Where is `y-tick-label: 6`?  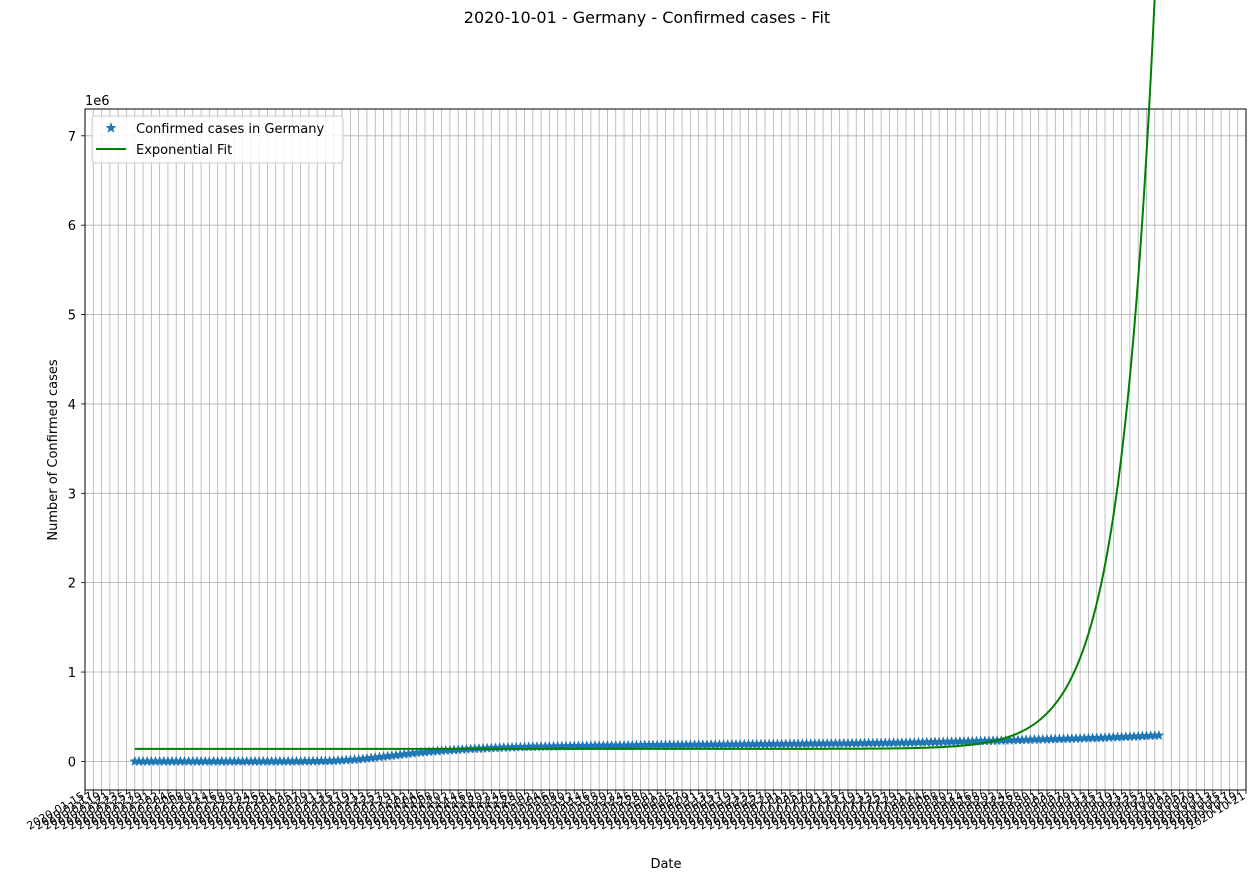 y-tick-label: 6 is located at coordinates (72, 226).